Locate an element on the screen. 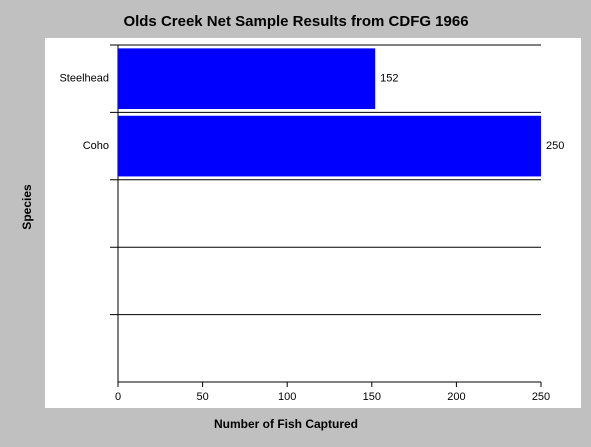  x-tick-label: 150 is located at coordinates (372, 397).